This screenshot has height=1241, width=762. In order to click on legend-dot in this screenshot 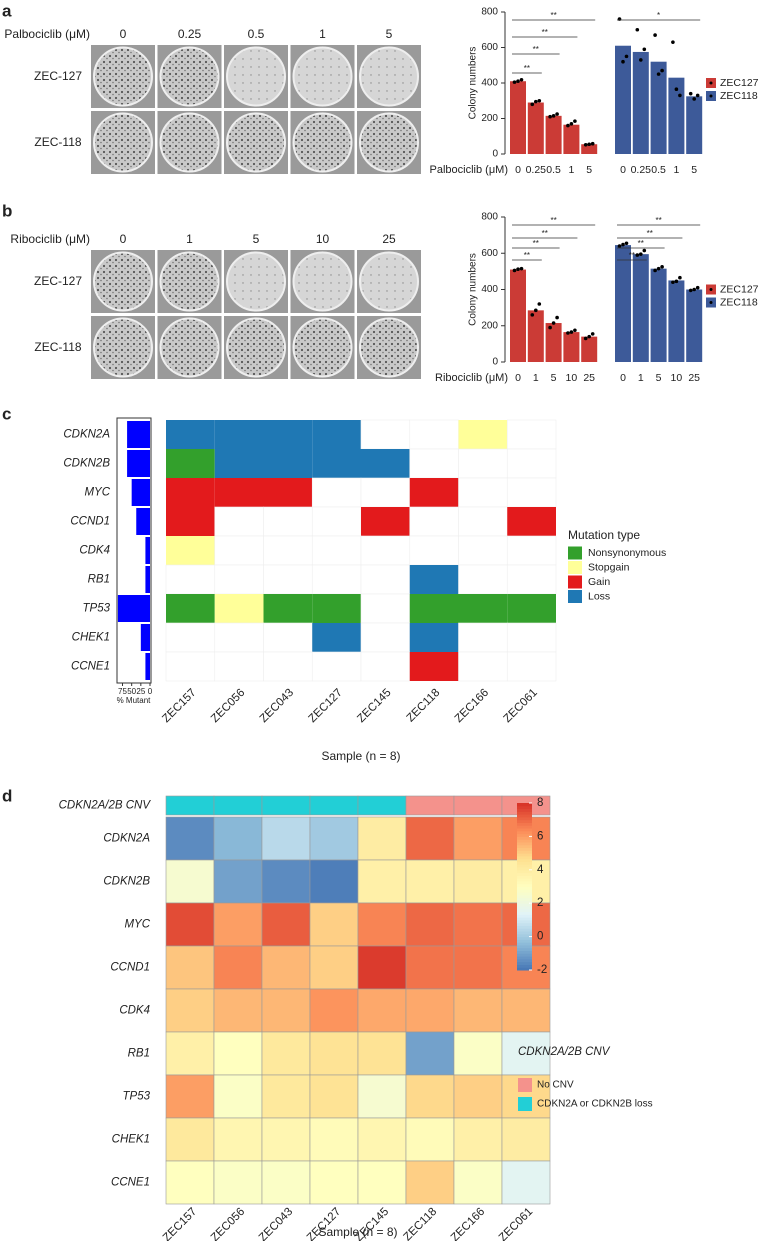, I will do `click(711, 96)`.